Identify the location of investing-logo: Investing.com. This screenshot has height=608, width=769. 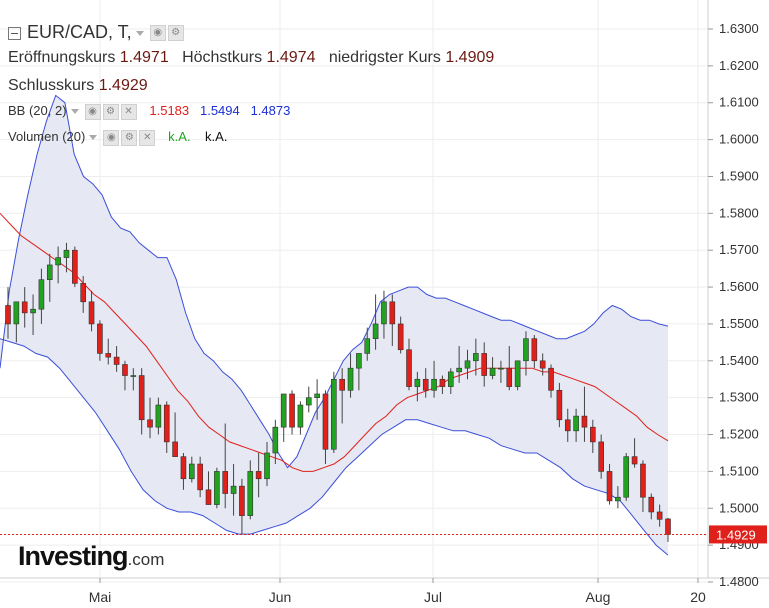
(91, 556).